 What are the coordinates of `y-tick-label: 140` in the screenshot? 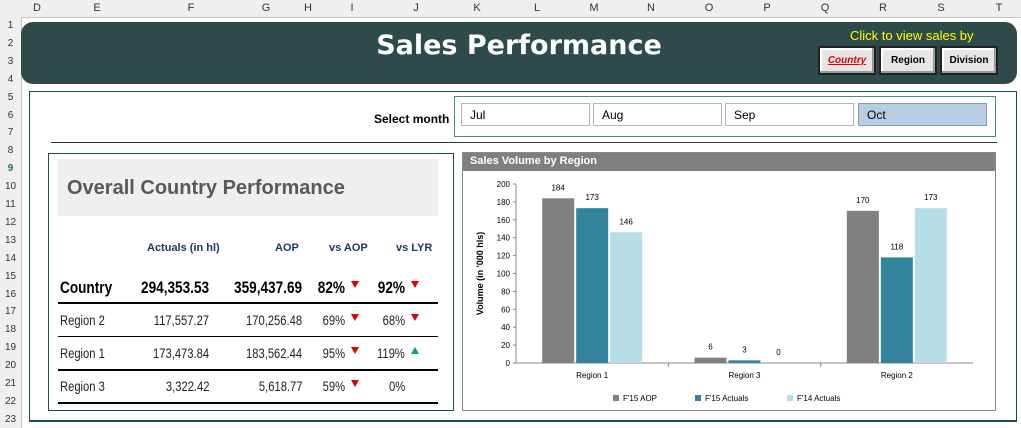 It's located at (504, 238).